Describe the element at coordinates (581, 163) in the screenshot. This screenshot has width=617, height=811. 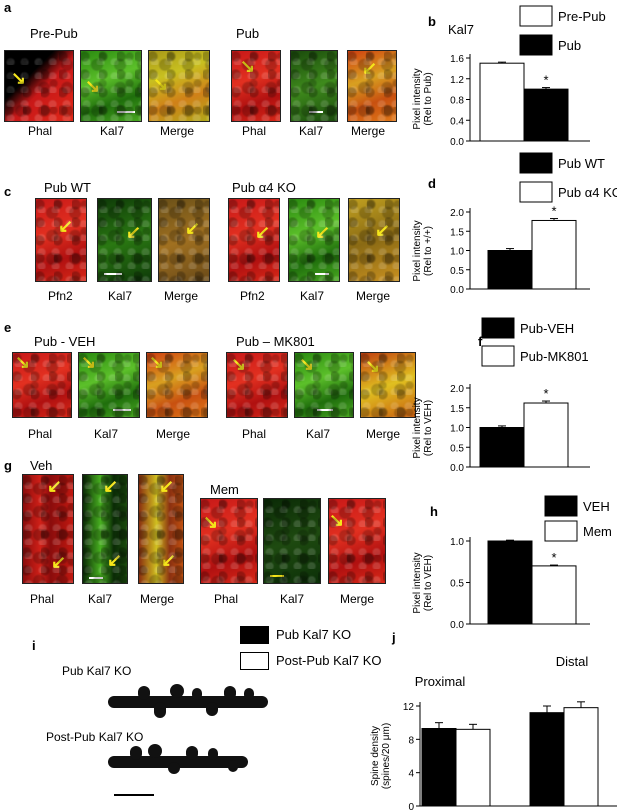
I see `legend-label: Pub WT` at that location.